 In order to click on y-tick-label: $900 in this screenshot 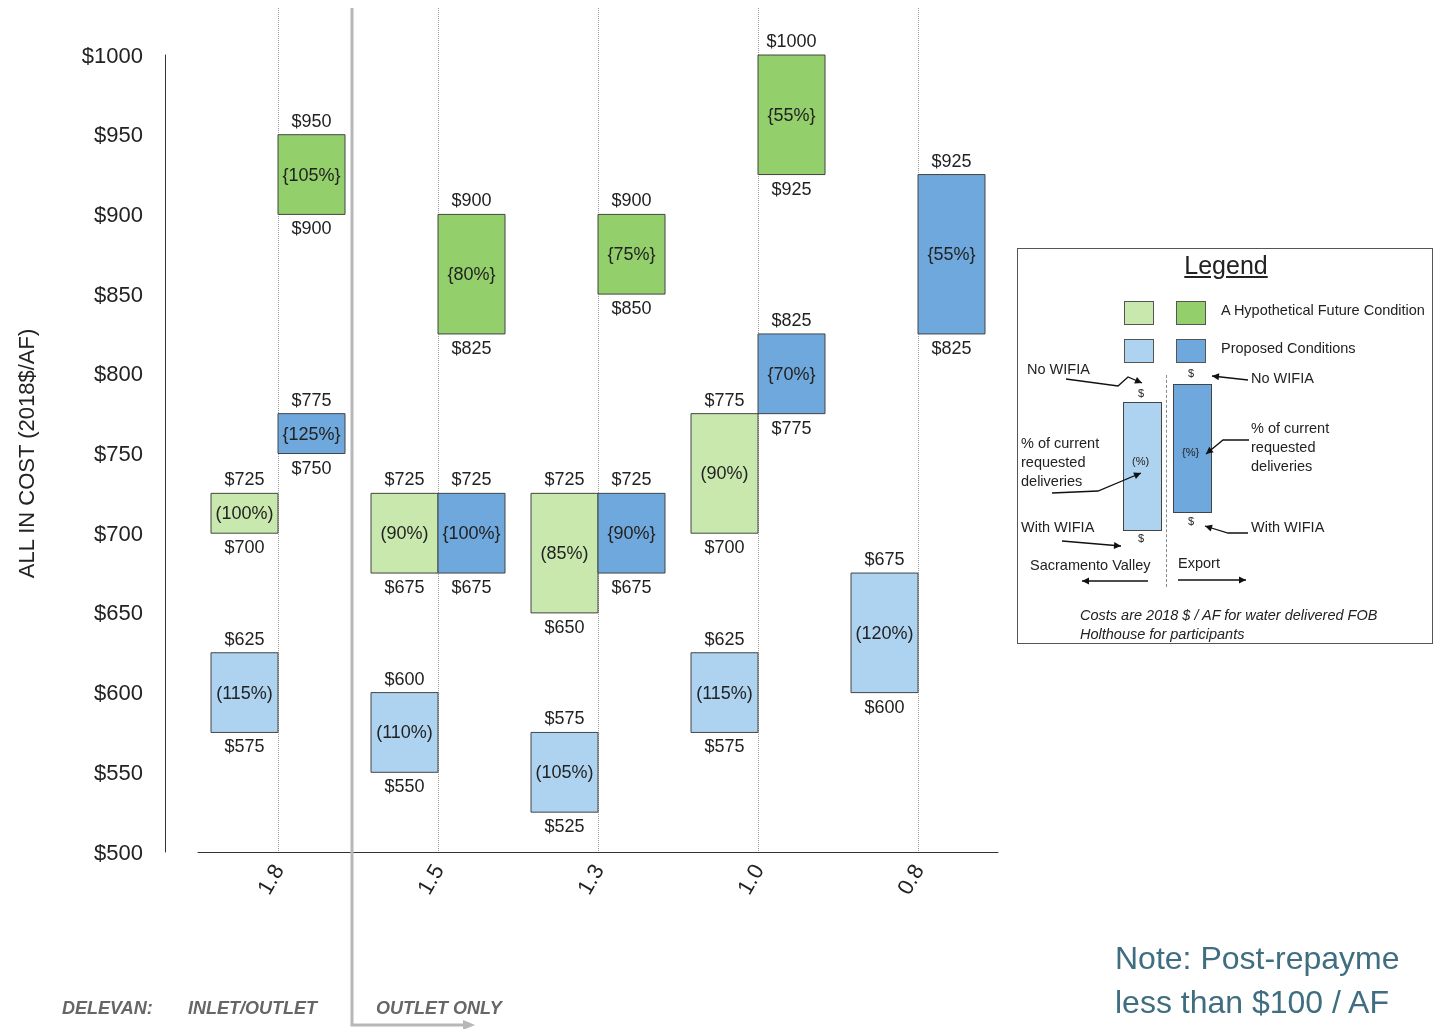, I will do `click(118, 214)`.